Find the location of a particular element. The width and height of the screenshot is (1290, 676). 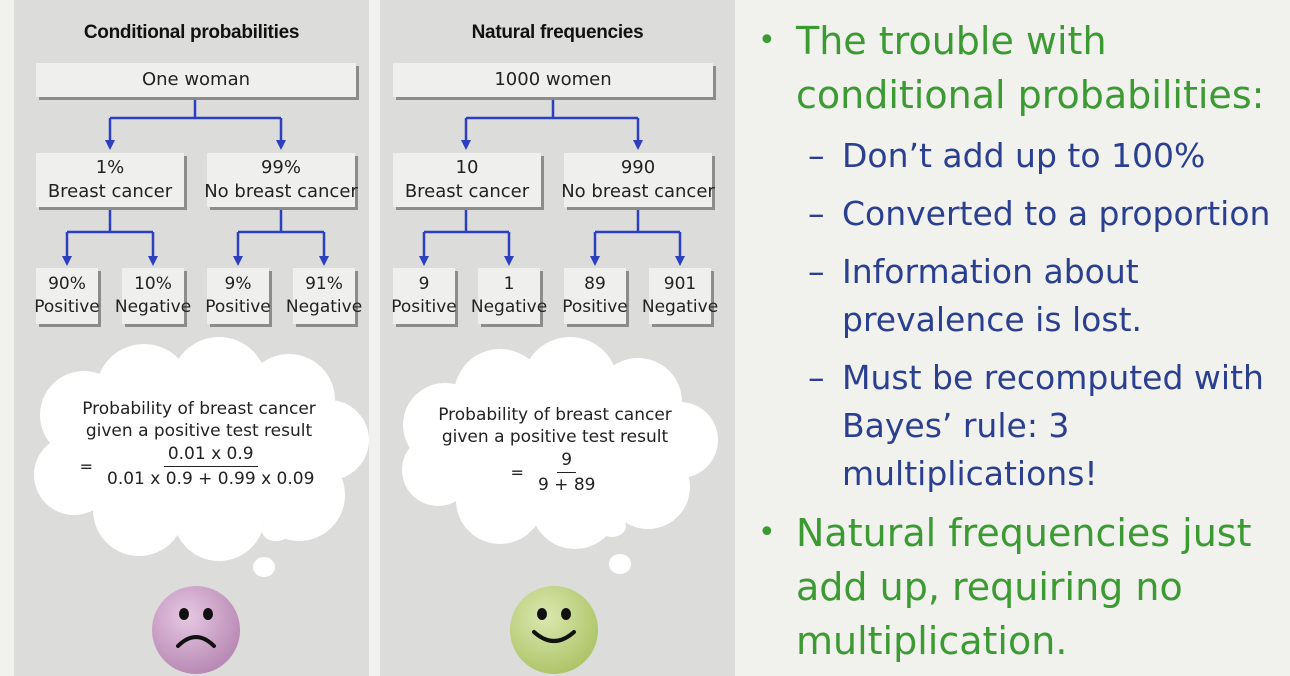

node-breast-cancer: 10 Breast cancer is located at coordinates (467, 180).